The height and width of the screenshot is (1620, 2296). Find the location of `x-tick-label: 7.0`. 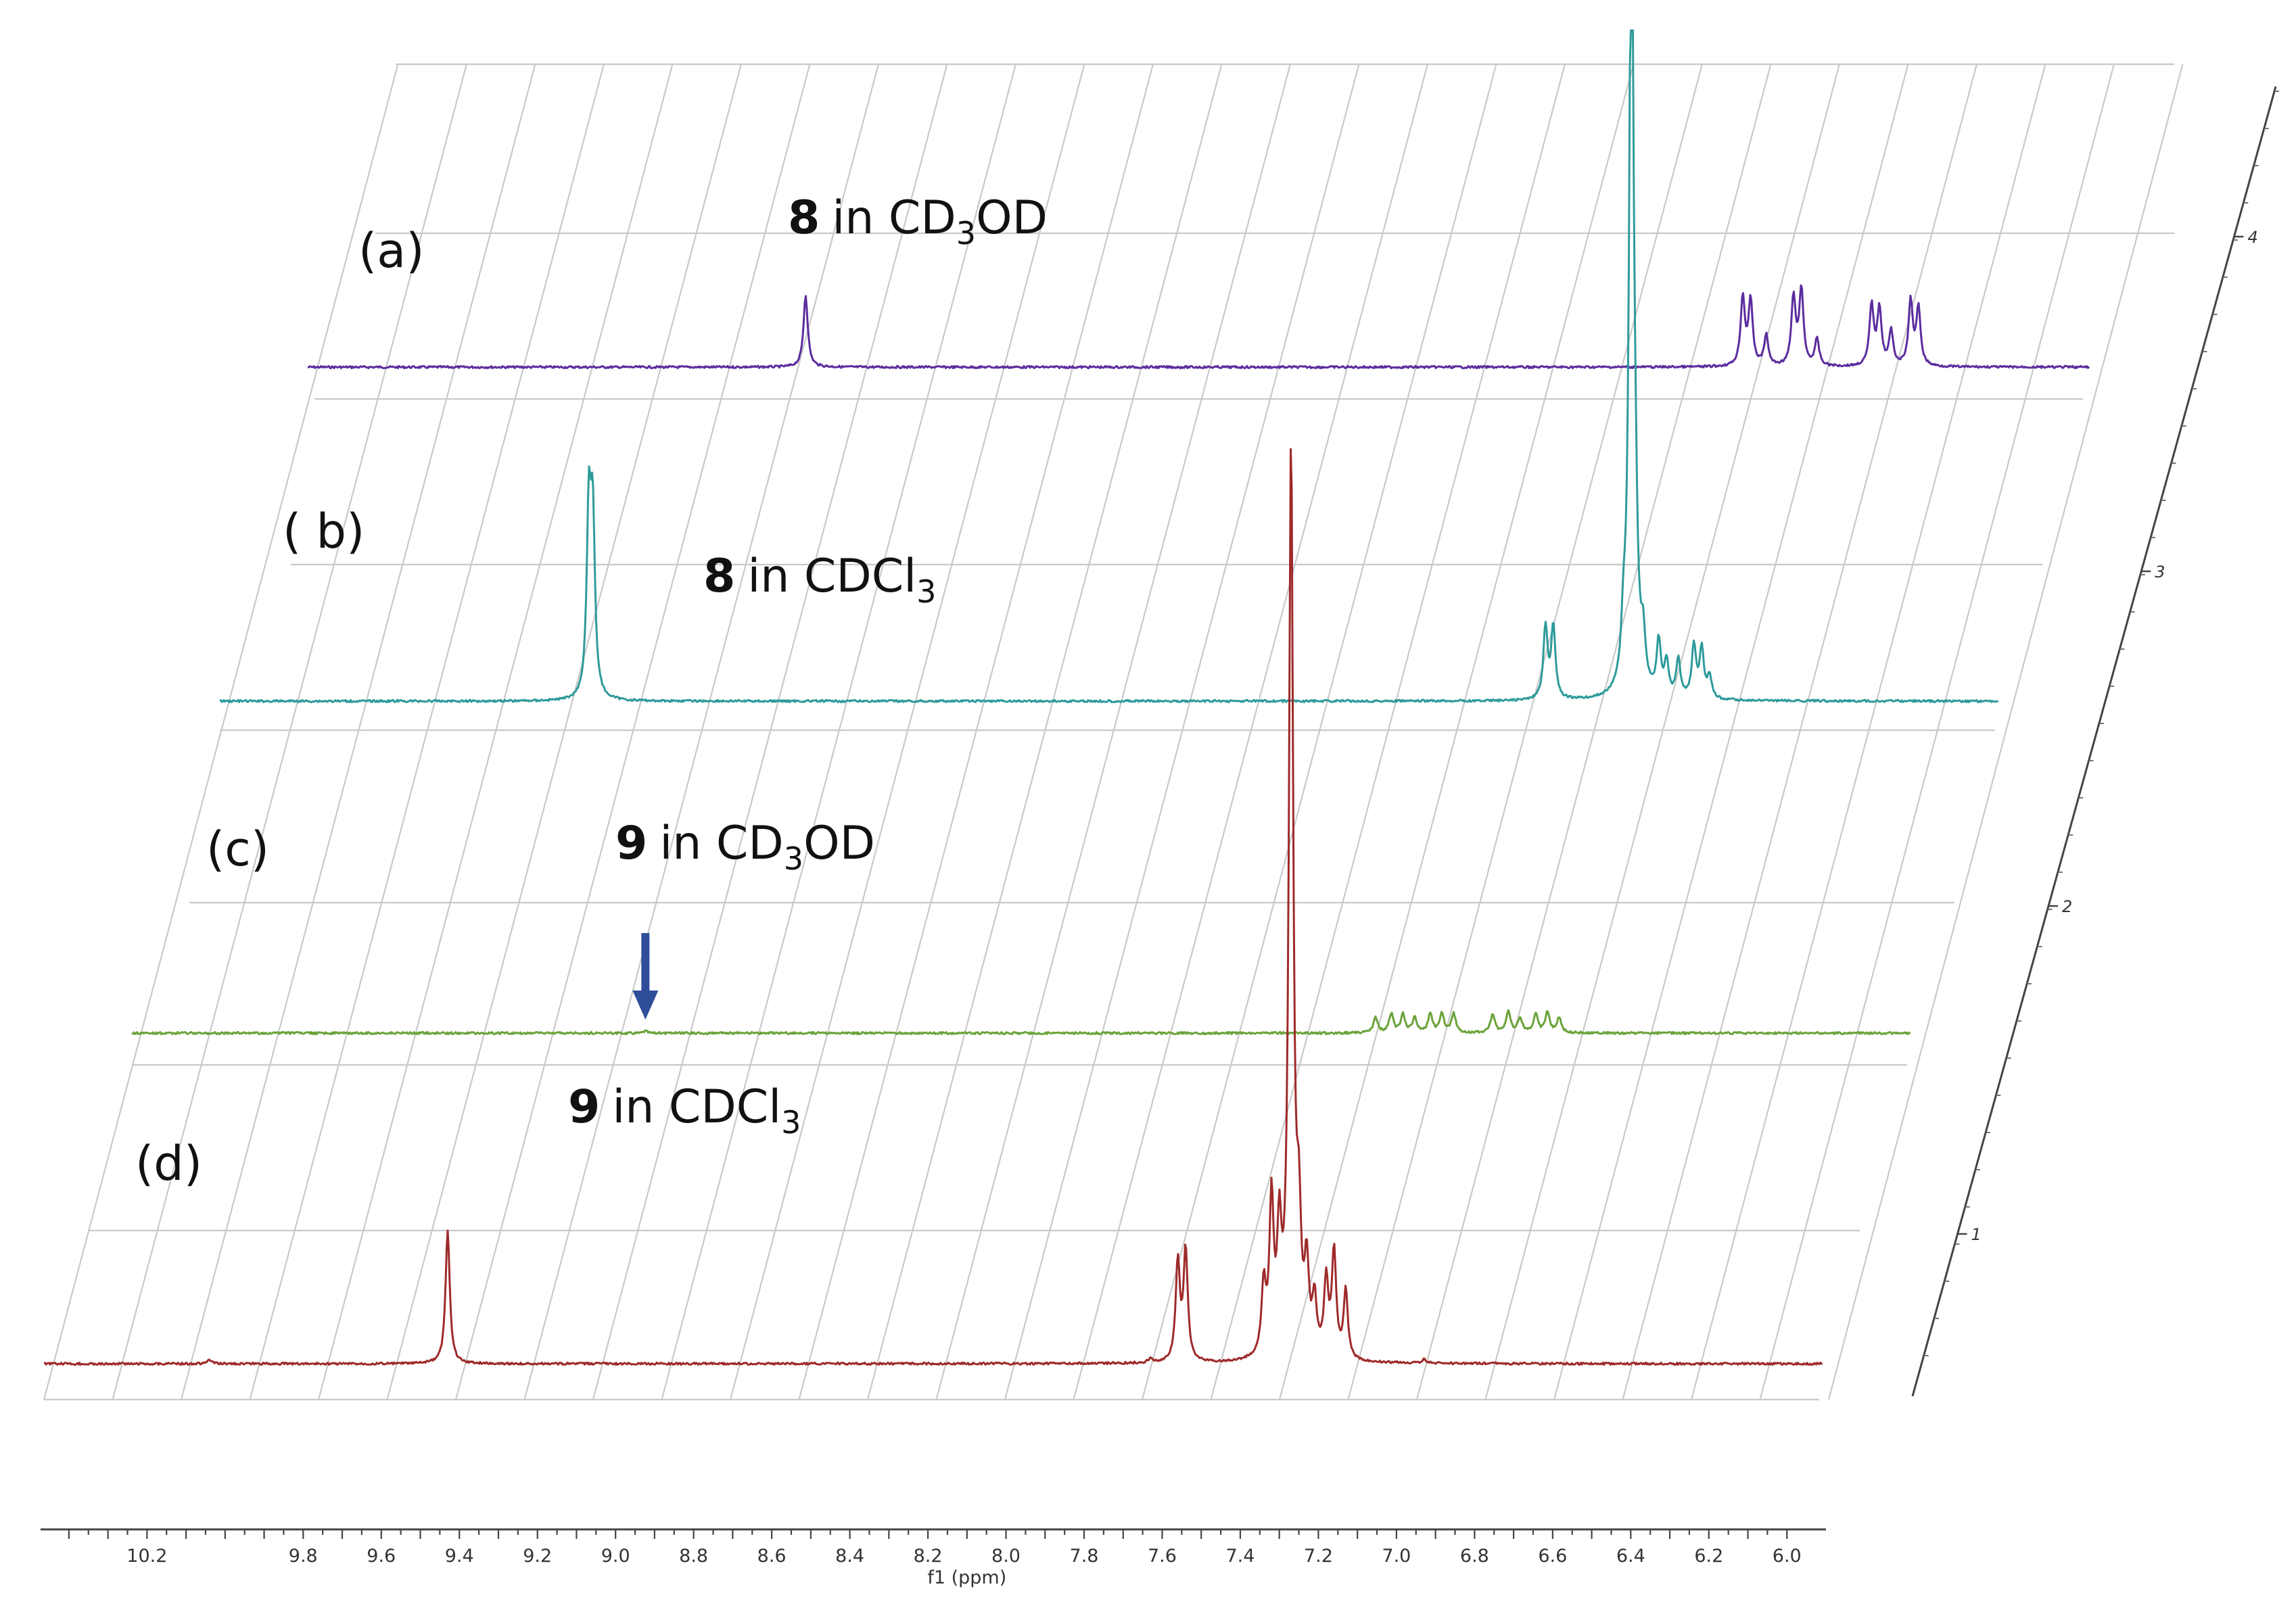

x-tick-label: 7.0 is located at coordinates (1397, 1556).